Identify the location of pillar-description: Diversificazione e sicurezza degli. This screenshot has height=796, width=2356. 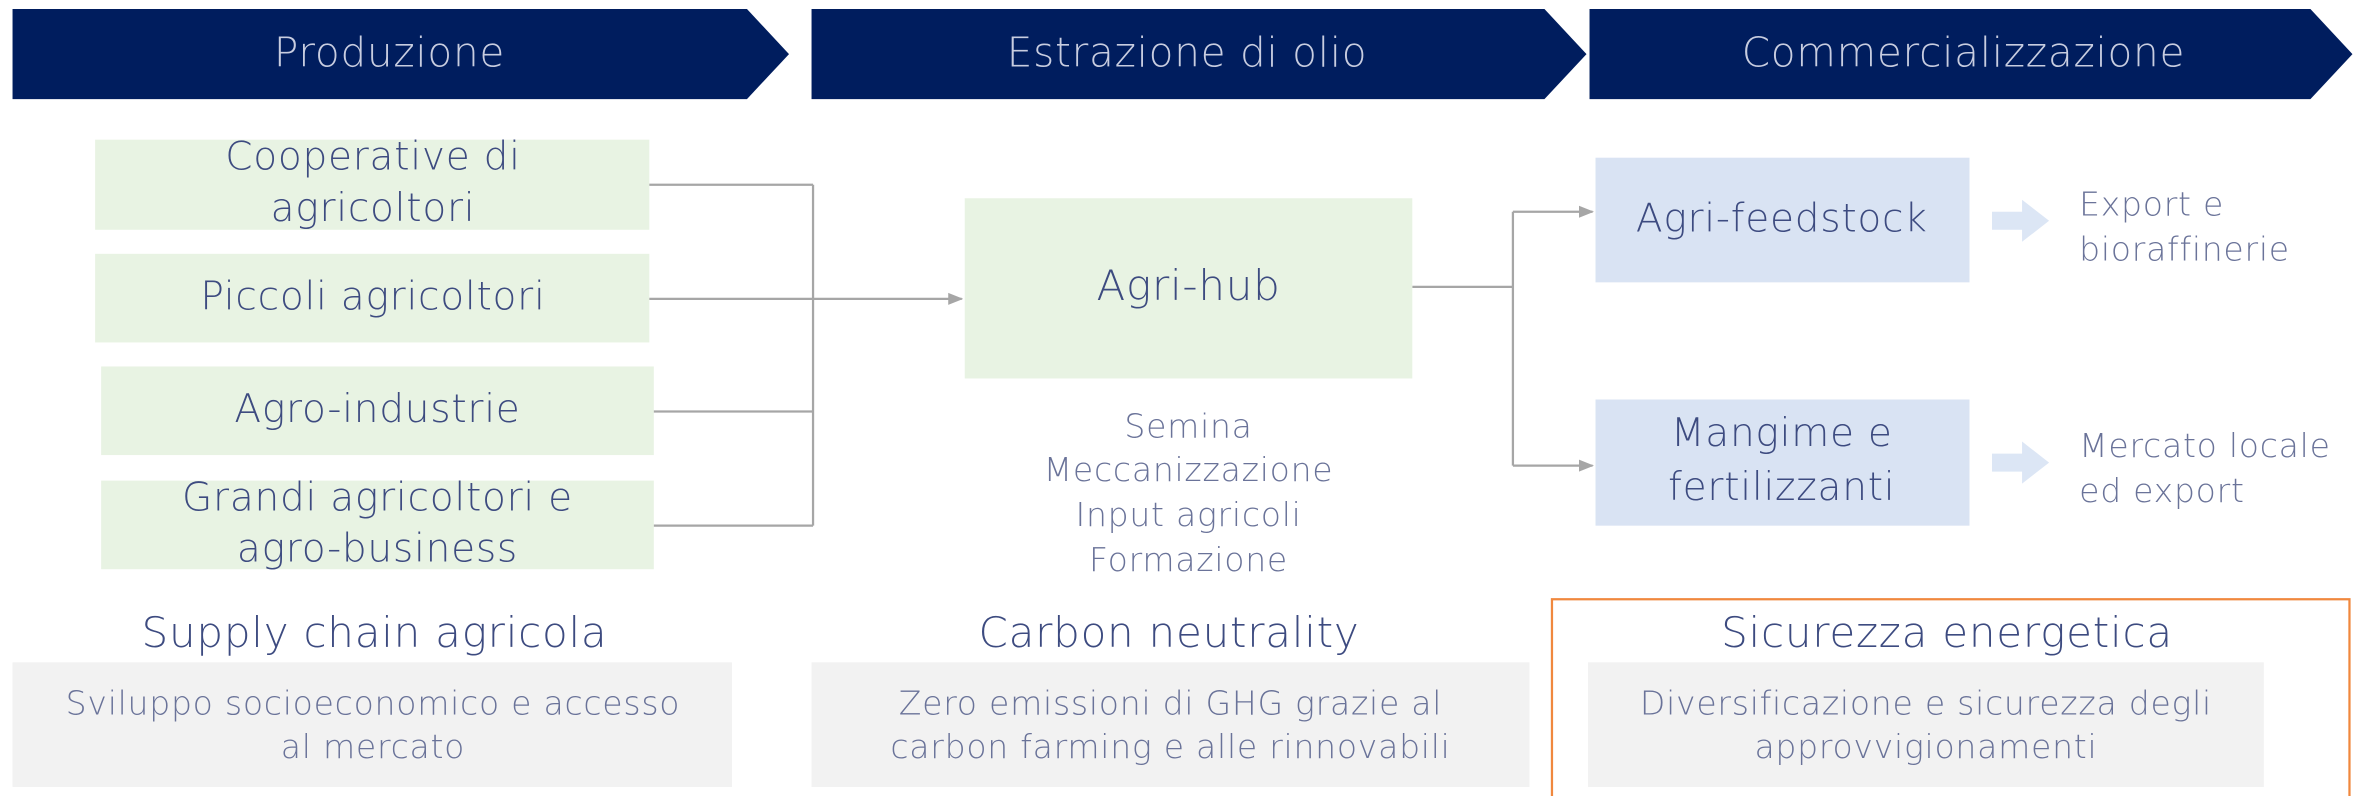
(1926, 703).